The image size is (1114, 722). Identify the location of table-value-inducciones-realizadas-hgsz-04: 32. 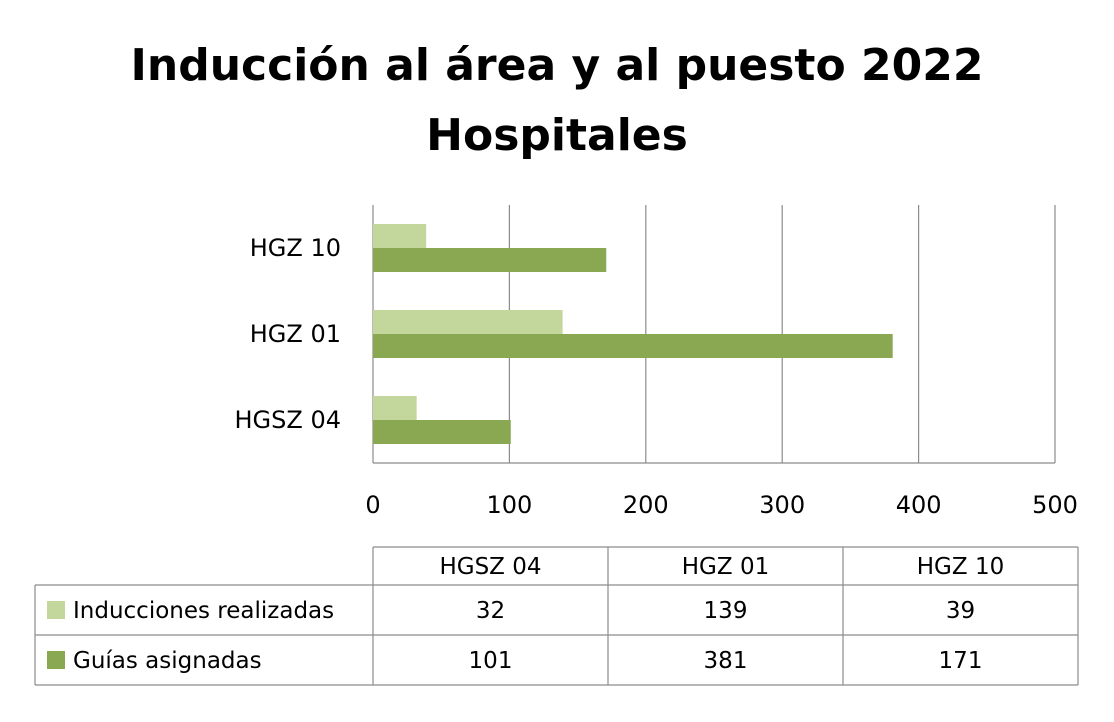
(490, 611).